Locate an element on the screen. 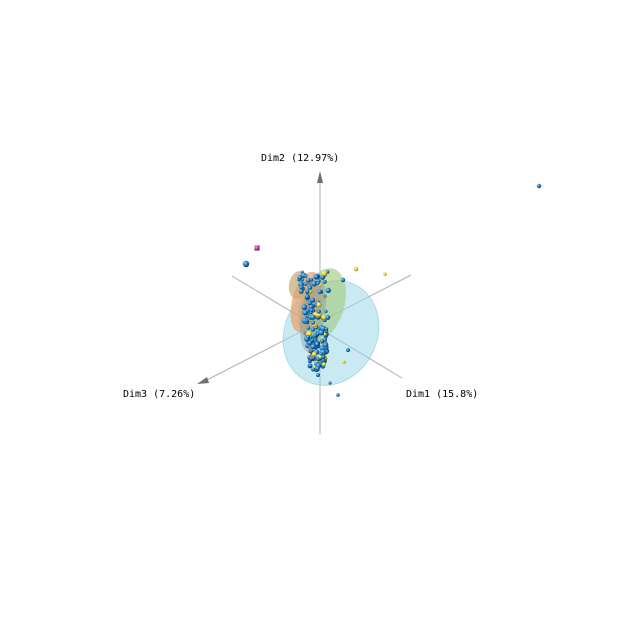 The height and width of the screenshot is (640, 640). dim2-arrow is located at coordinates (320, 177).